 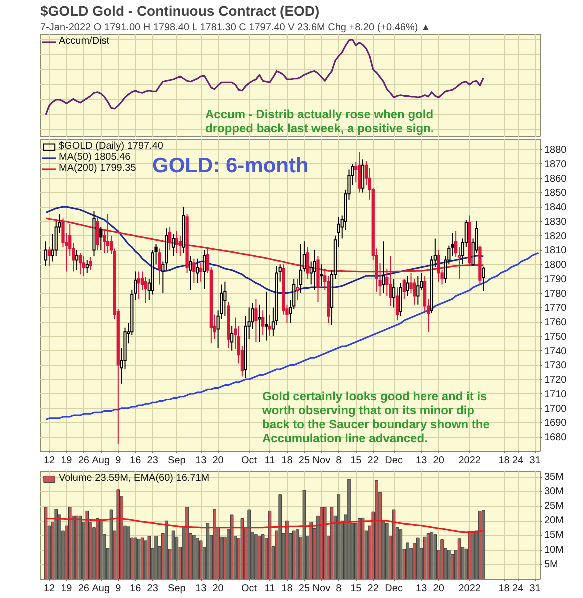 What do you see at coordinates (111, 146) in the screenshot?
I see `legend-label: $GOLD (Daily) 1797.40` at bounding box center [111, 146].